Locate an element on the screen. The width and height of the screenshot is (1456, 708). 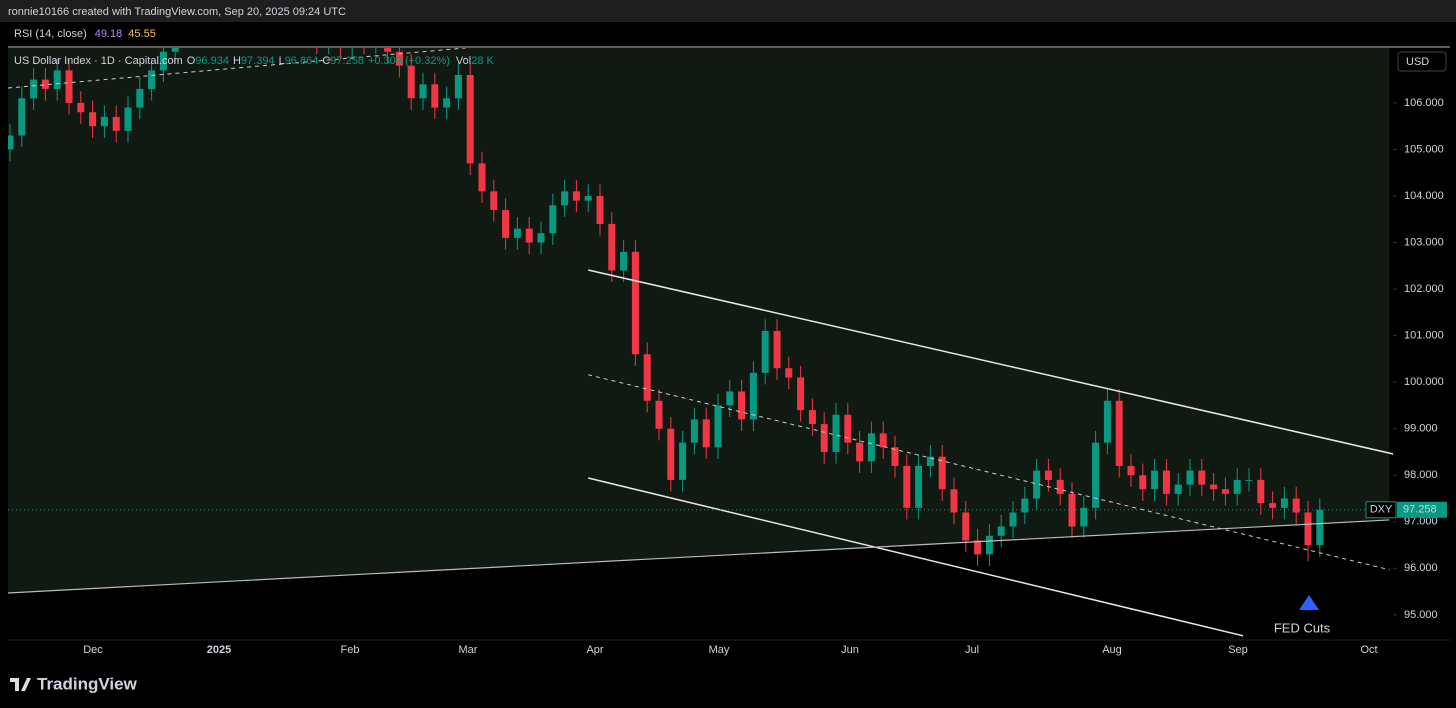
x-tick-label: Apr is located at coordinates (594, 650).